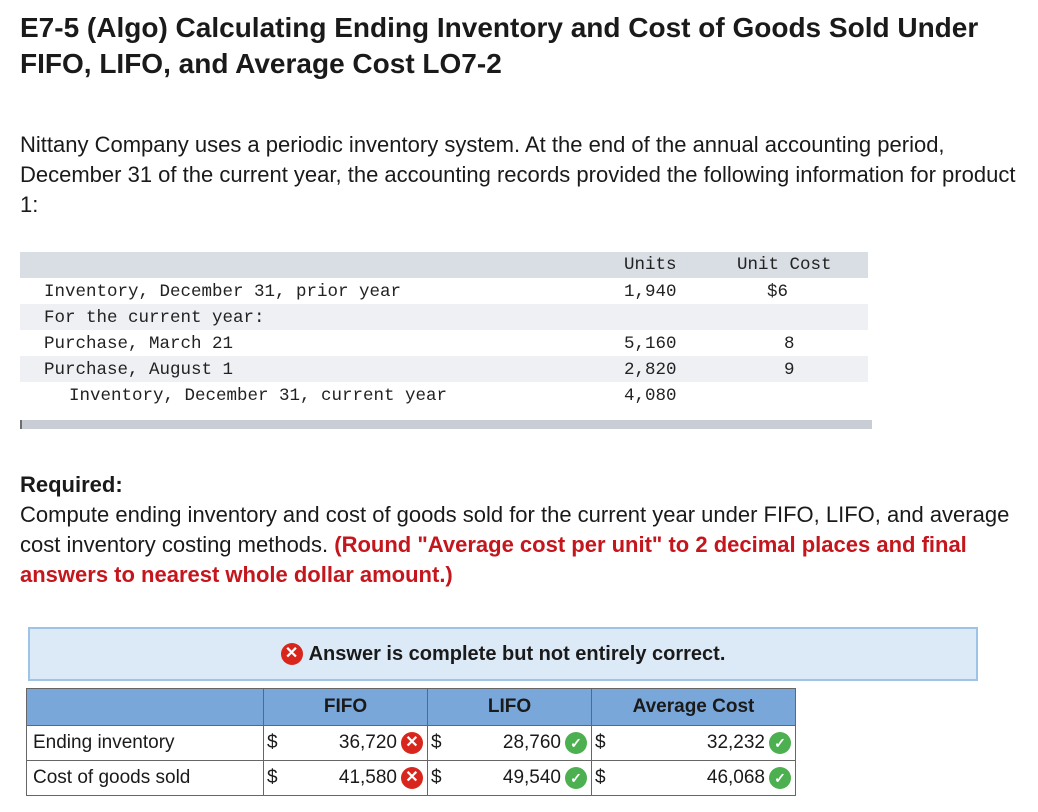 Image resolution: width=1038 pixels, height=812 pixels. I want to click on table-row-unit-cost: 8, so click(789, 344).